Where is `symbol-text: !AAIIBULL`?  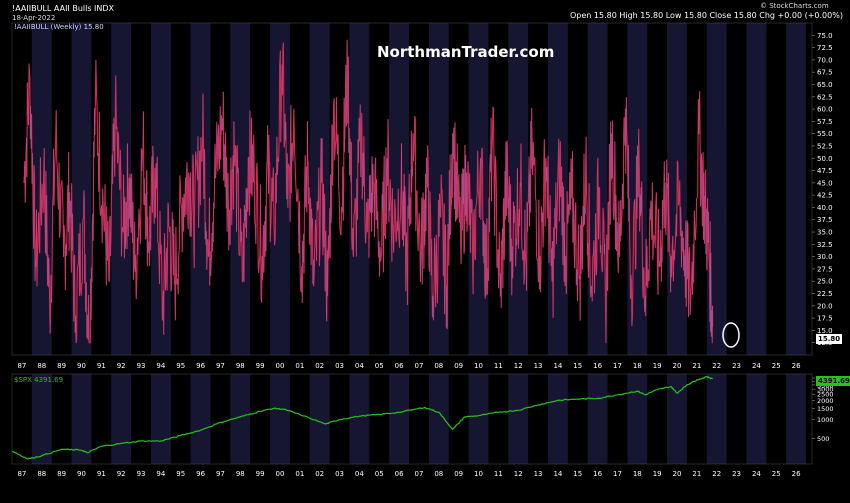 symbol-text: !AAIIBULL is located at coordinates (32, 8).